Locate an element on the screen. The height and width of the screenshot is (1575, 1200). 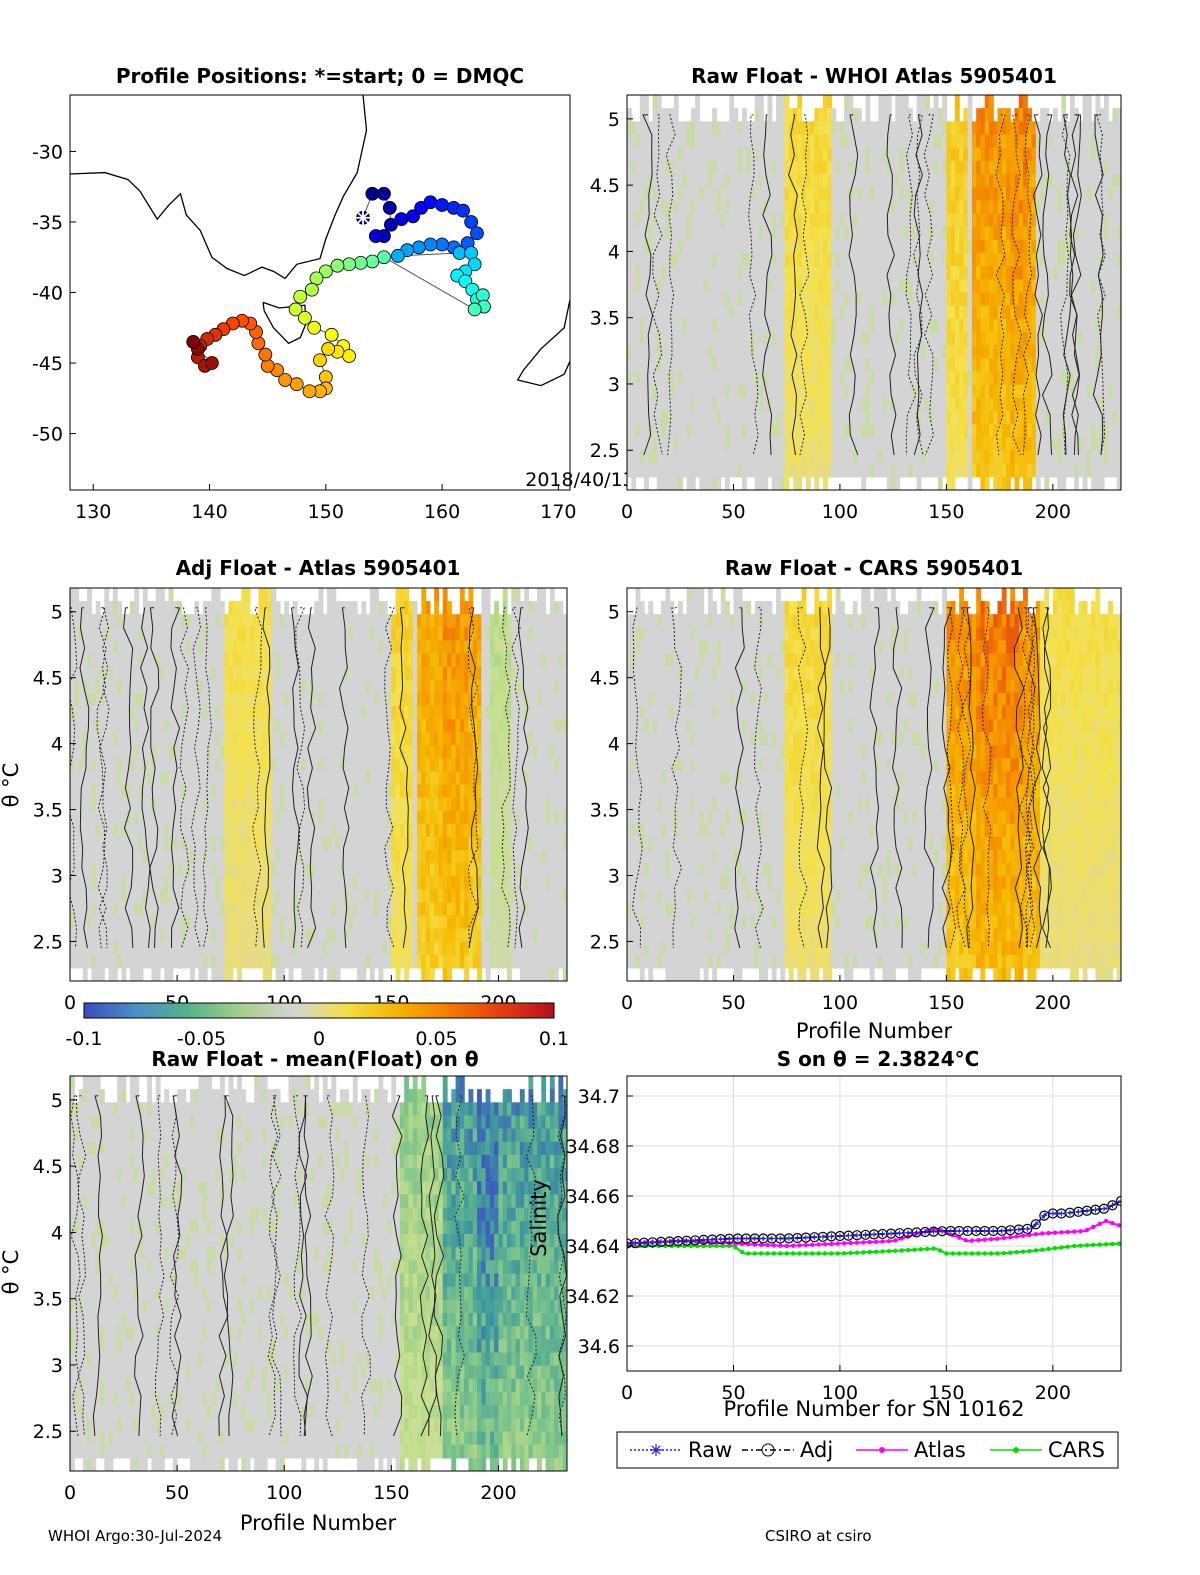
raw-vs-atlas-field is located at coordinates (874, 292).